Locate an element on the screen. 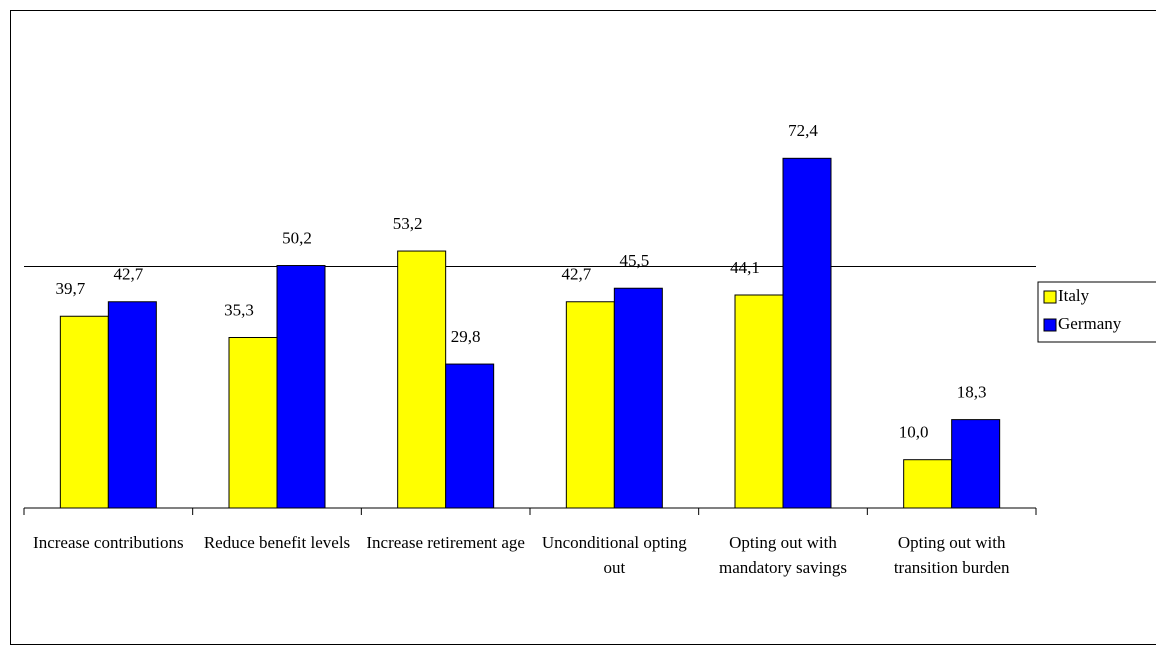 This screenshot has width=1156, height=656. legend-label: Italy is located at coordinates (1074, 295).